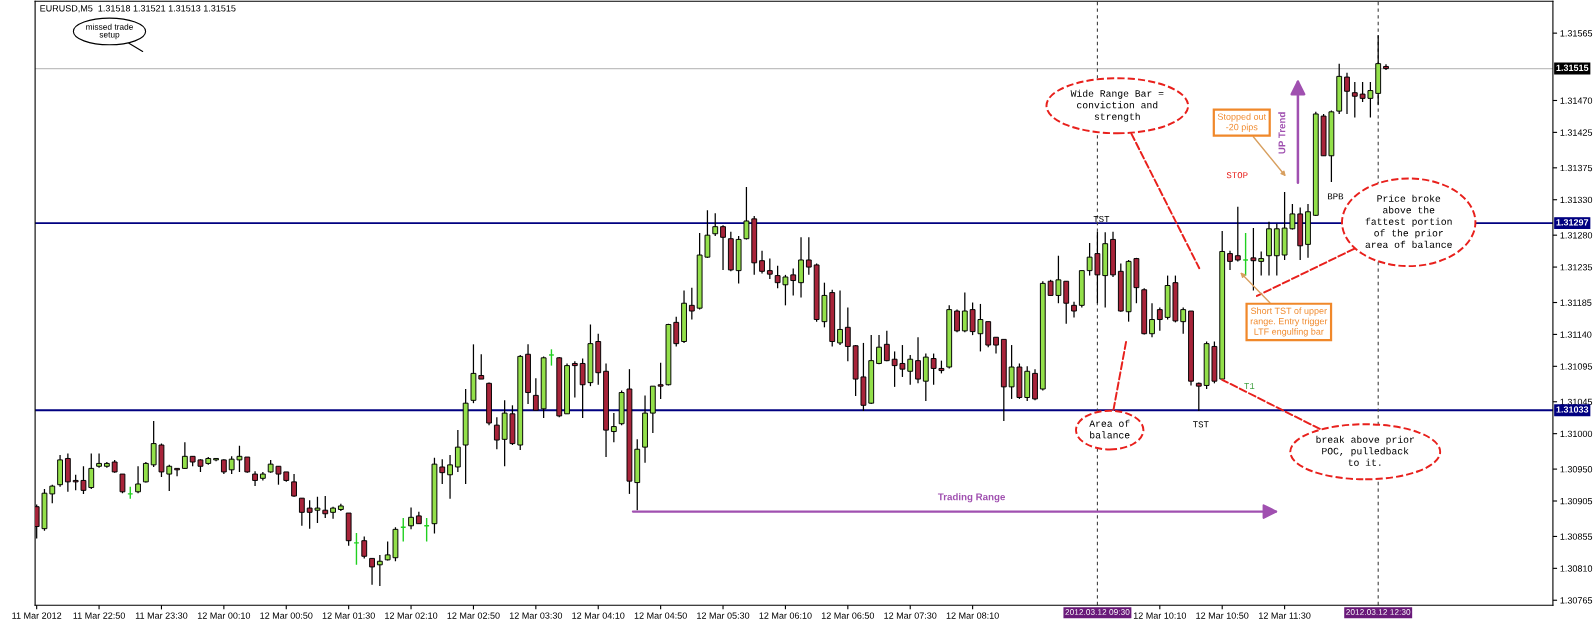 This screenshot has height=622, width=1596. Describe the element at coordinates (1576, 168) in the screenshot. I see `y-tick-label: 1.31375` at that location.